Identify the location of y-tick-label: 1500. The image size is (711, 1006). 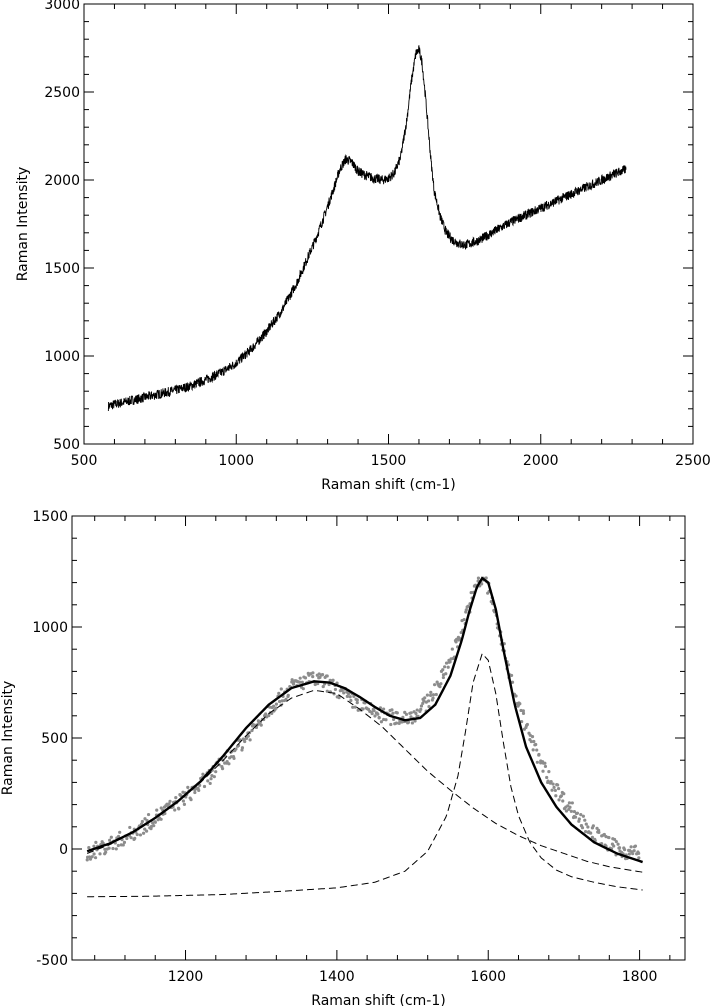
(50, 517).